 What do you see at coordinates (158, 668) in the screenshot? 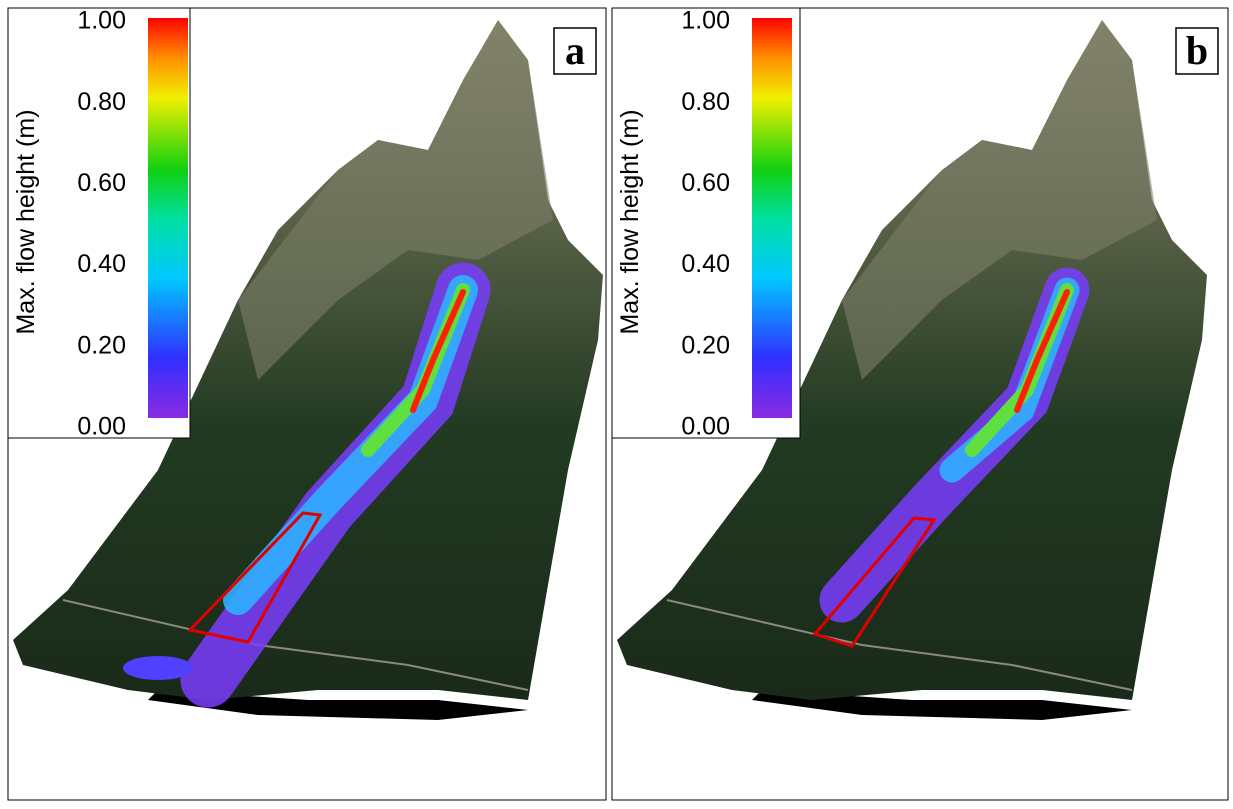
I see `flow-deposit` at bounding box center [158, 668].